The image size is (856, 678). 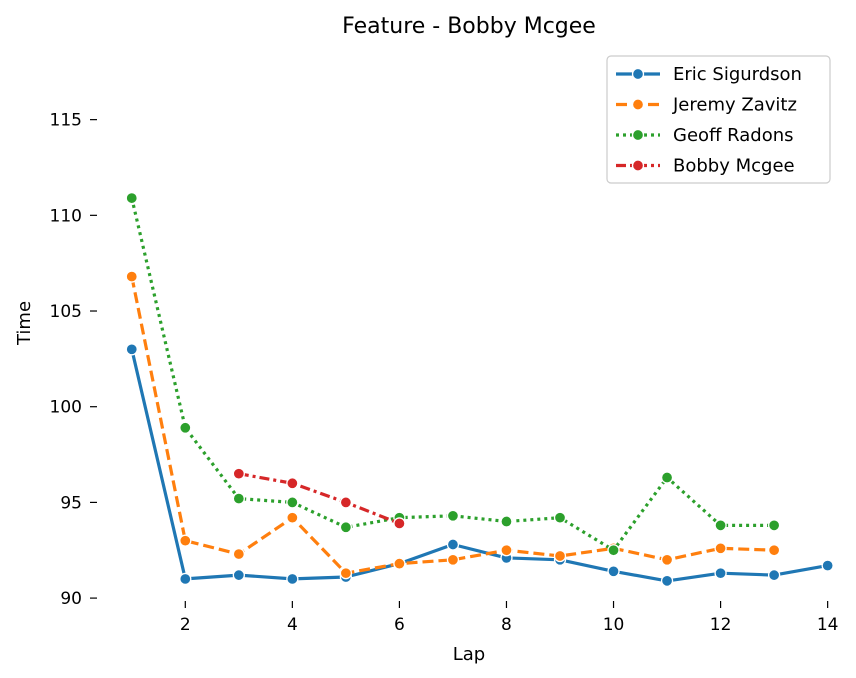 What do you see at coordinates (734, 105) in the screenshot?
I see `legend-label: Jeremy Zavitz` at bounding box center [734, 105].